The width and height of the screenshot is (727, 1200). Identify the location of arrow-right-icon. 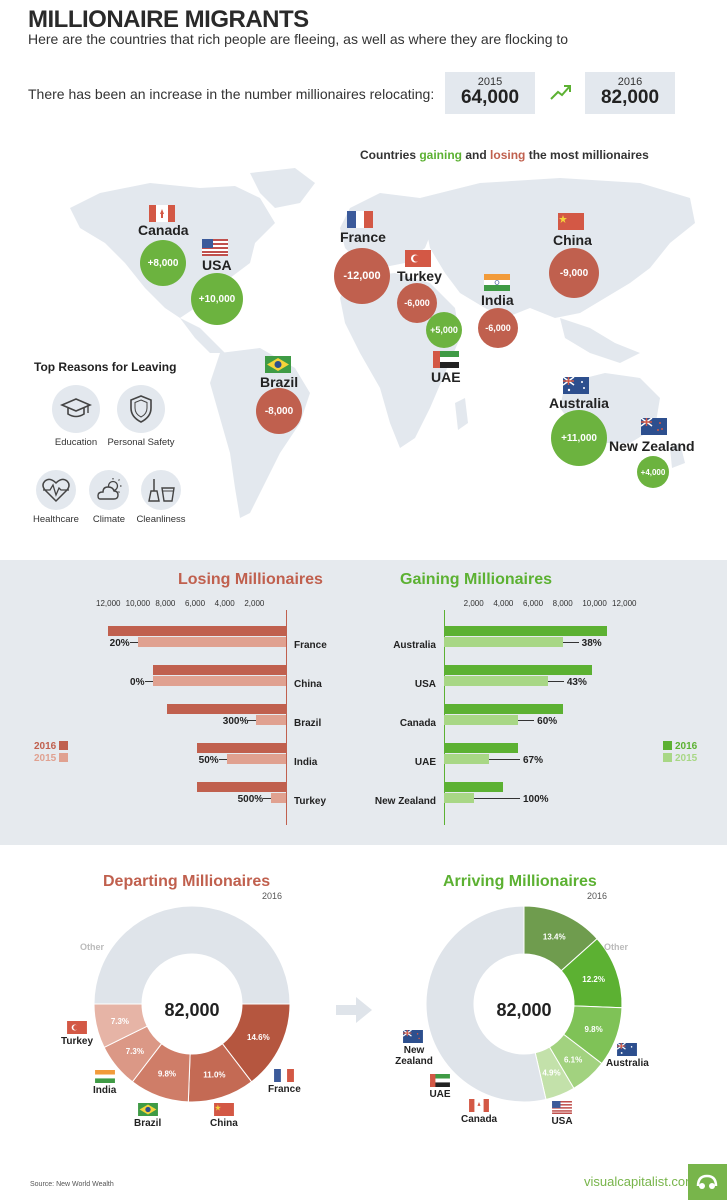
(354, 1012).